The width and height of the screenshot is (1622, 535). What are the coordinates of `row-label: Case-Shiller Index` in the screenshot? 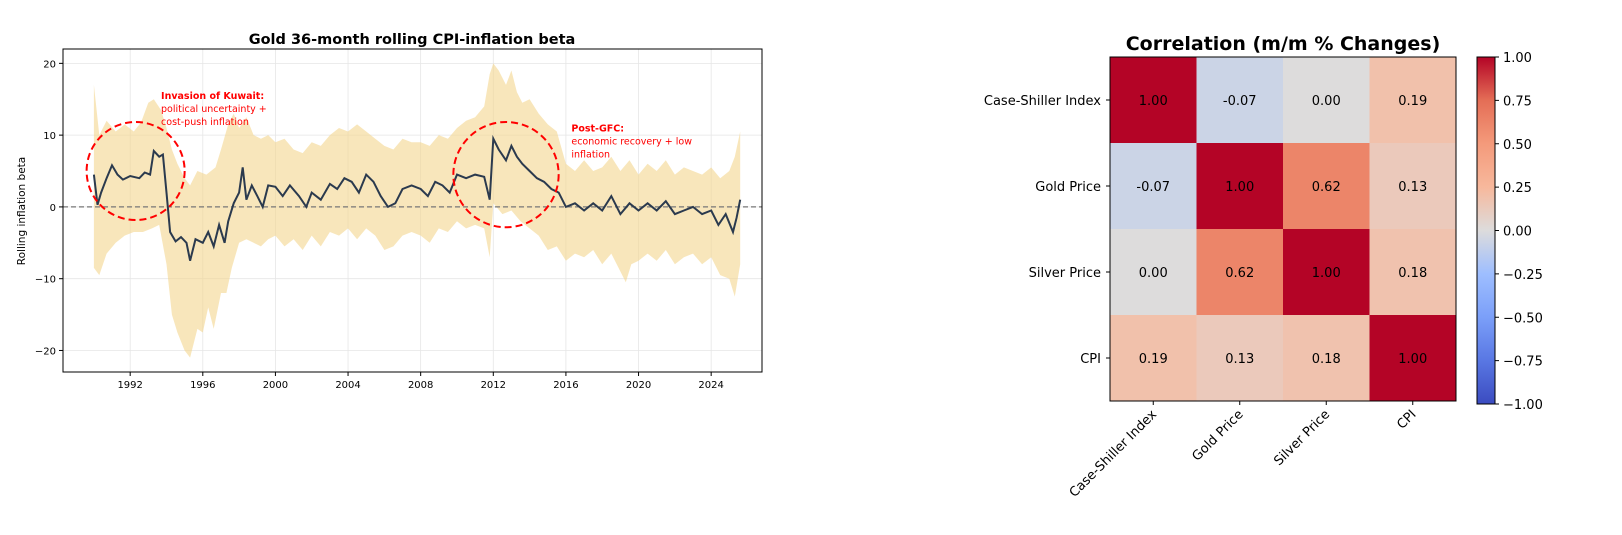 It's located at (1042, 101).